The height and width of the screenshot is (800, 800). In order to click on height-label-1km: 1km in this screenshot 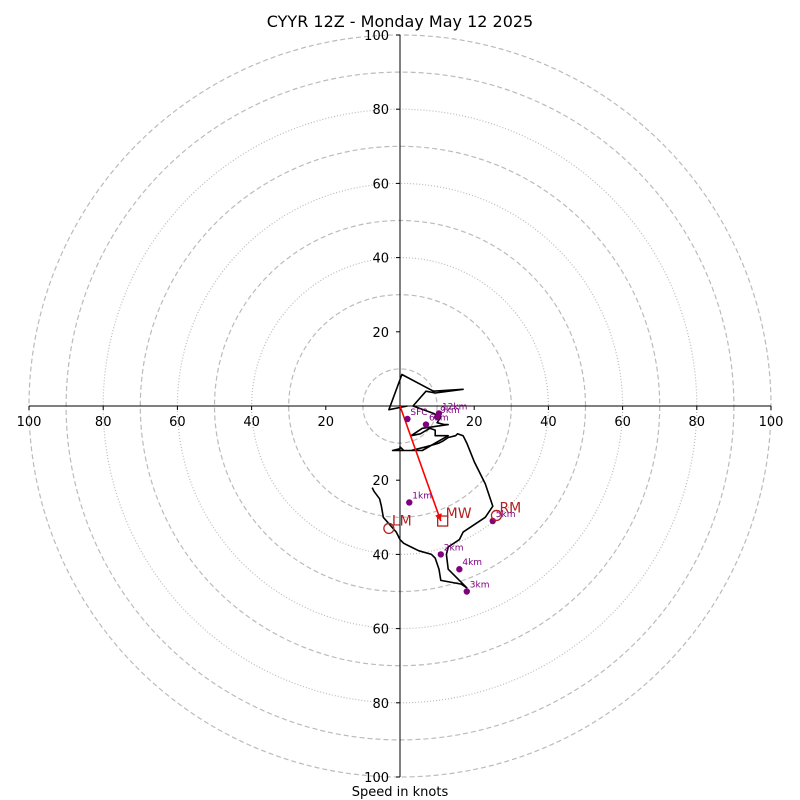, I will do `click(422, 496)`.